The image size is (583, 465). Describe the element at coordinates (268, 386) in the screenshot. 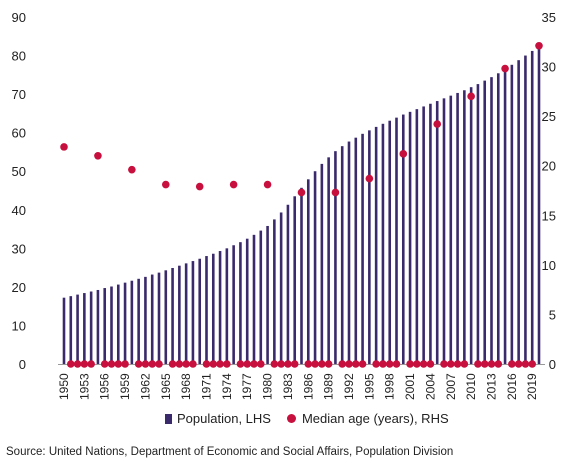

I see `x-tick-label: 1980` at that location.